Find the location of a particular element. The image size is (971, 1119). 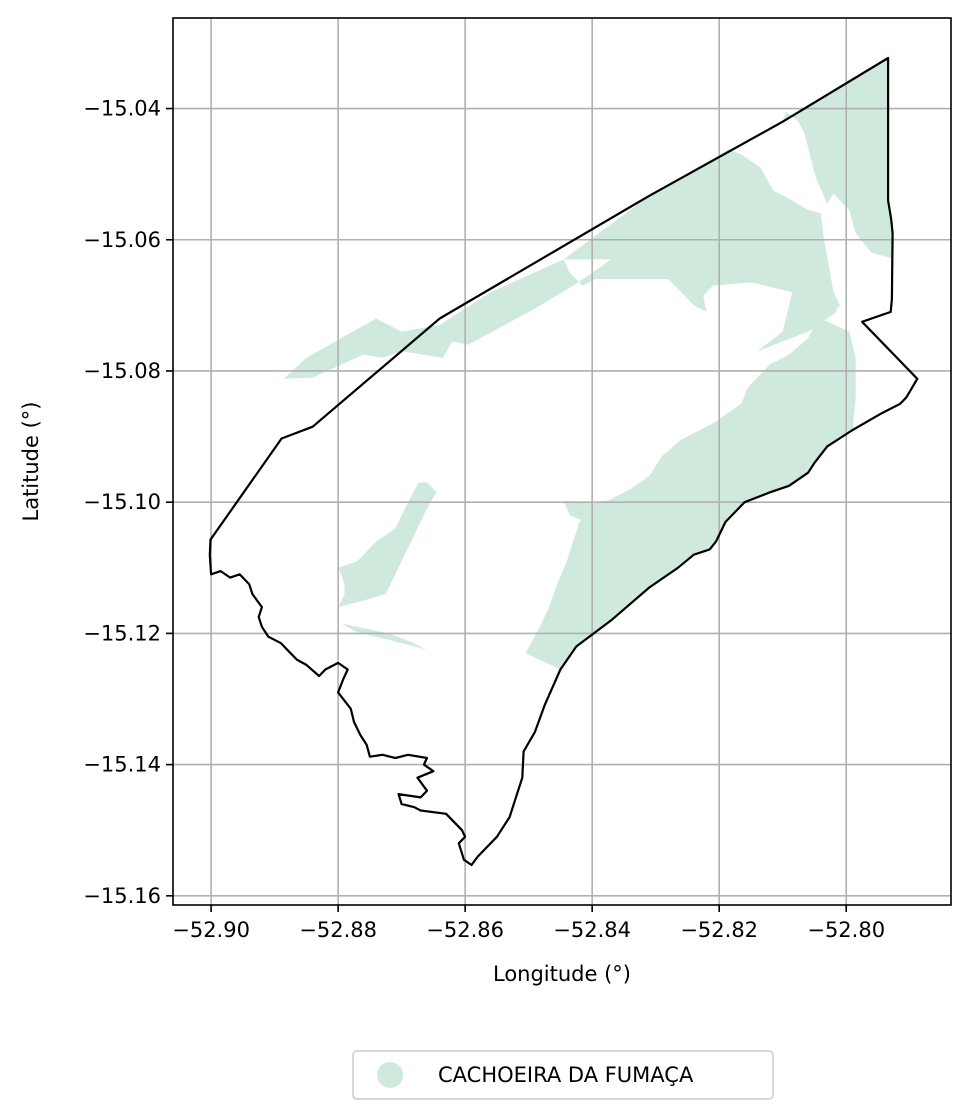

x-tick-label: −52.84 is located at coordinates (592, 930).